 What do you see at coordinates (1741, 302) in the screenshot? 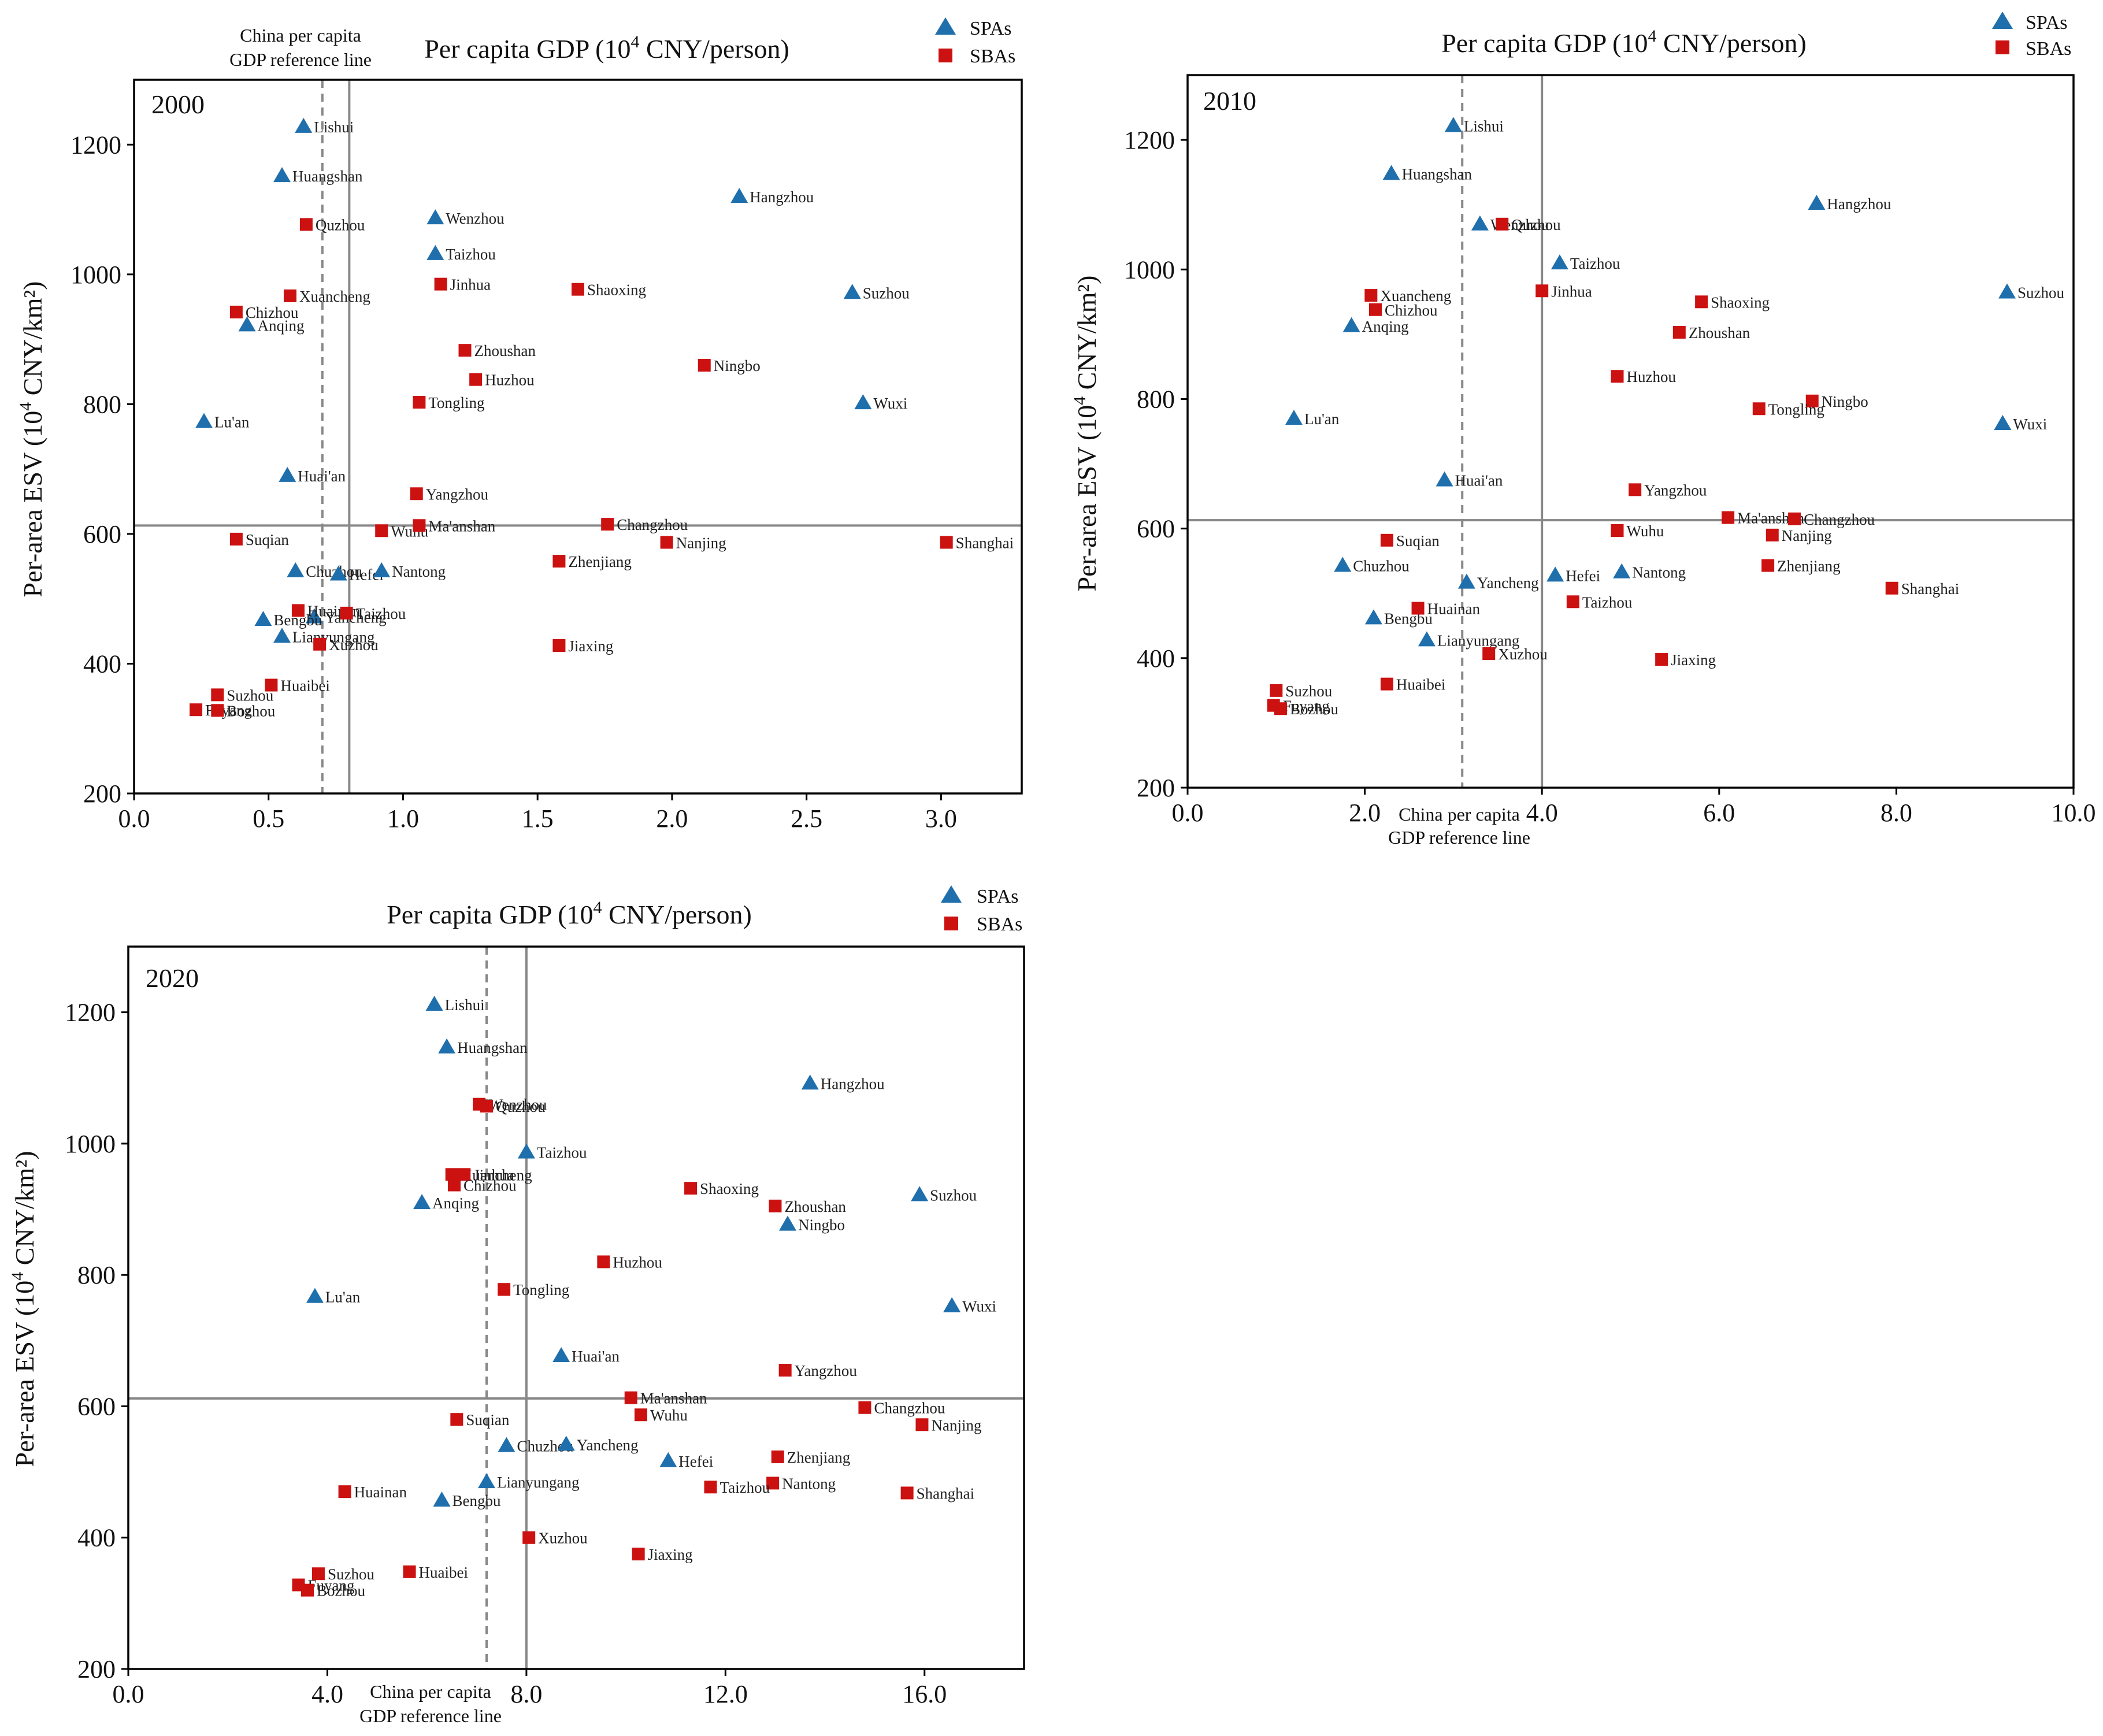
I see `panel-2010-sba-label: Shaoxing` at bounding box center [1741, 302].